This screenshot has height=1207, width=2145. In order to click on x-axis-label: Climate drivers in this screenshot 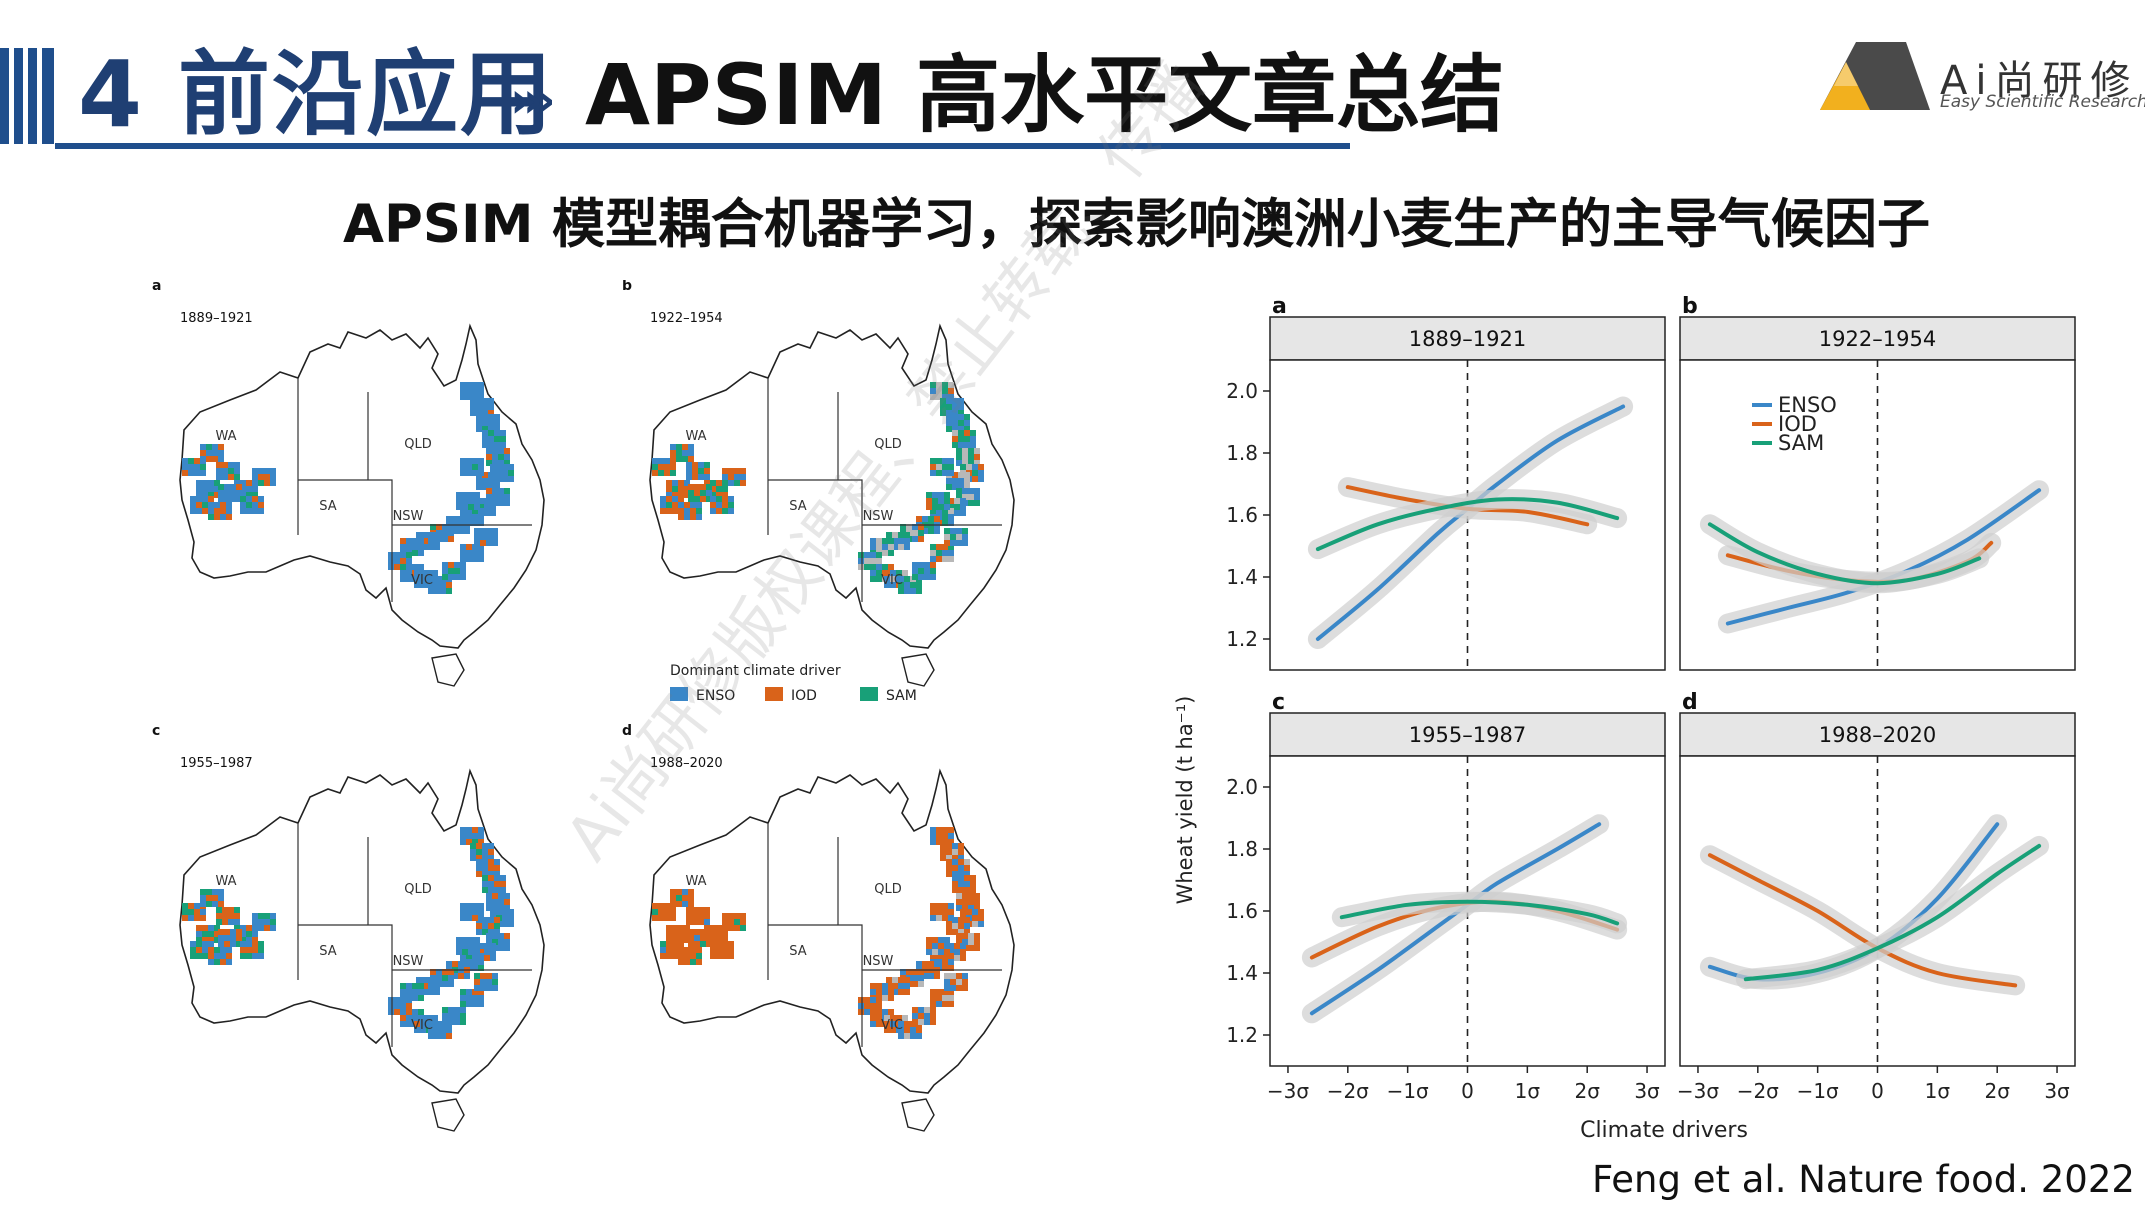, I will do `click(1664, 1130)`.